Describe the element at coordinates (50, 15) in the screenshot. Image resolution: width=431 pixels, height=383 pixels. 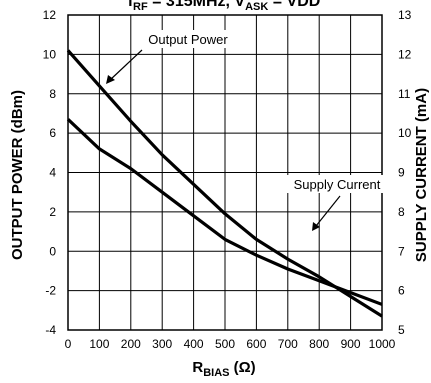
I see `y-tick-label-8: 12` at that location.